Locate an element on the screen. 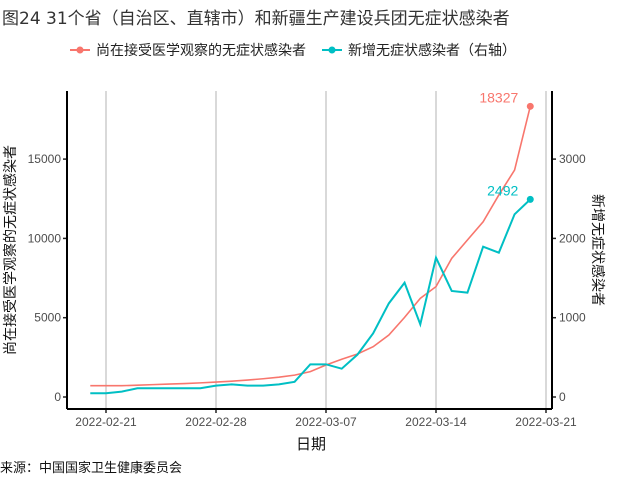  x-tick-label: 2022-02-21 is located at coordinates (106, 422).